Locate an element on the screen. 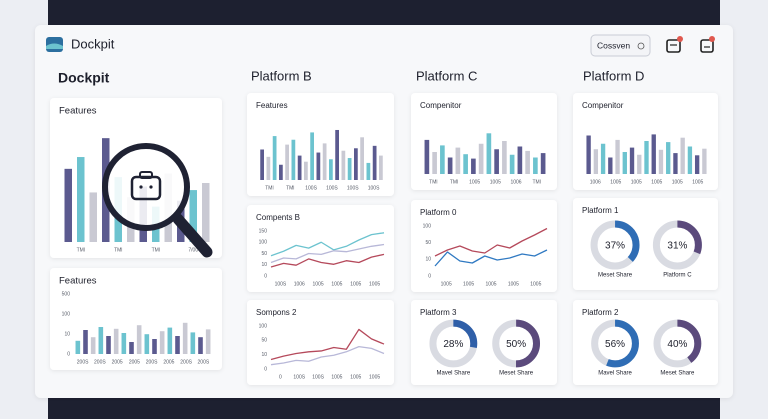  briefcase-handle is located at coordinates (146, 175).